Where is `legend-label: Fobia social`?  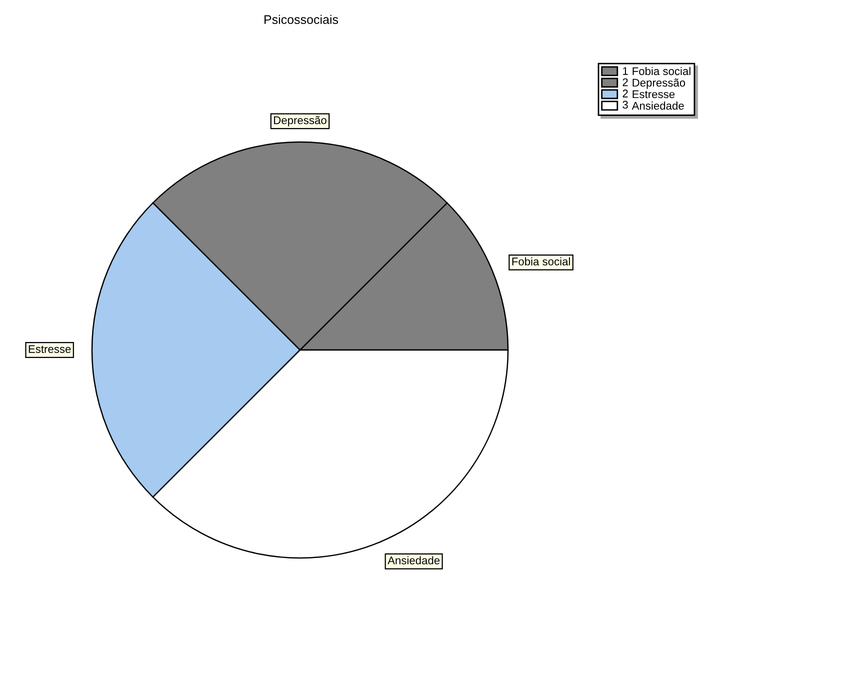
legend-label: Fobia social is located at coordinates (661, 71).